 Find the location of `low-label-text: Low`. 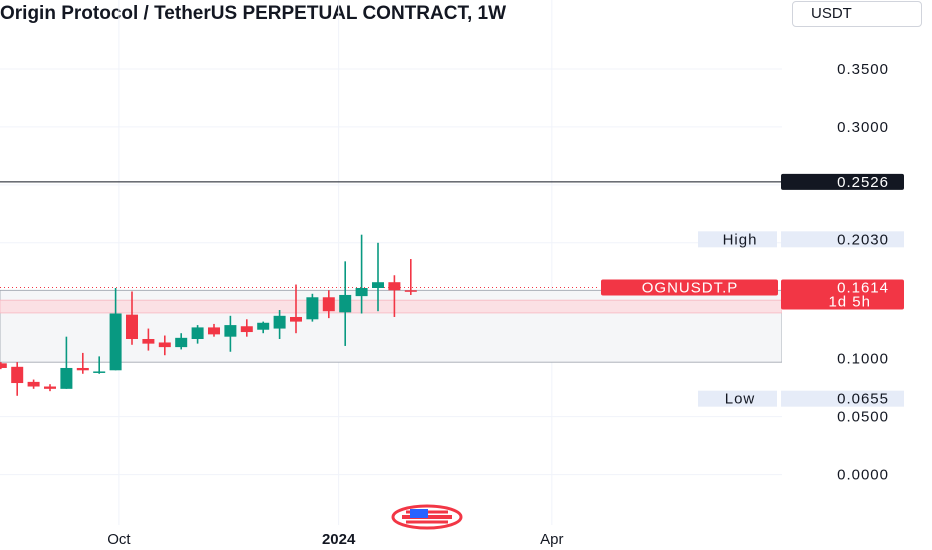

low-label-text: Low is located at coordinates (740, 399).